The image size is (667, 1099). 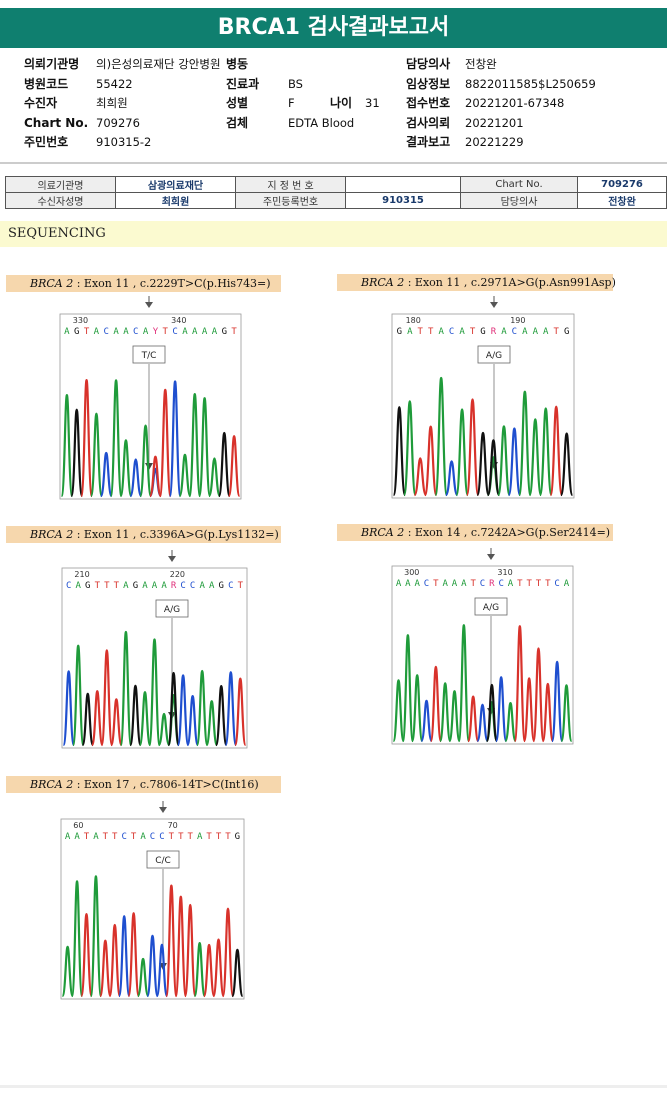 What do you see at coordinates (158, 64) in the screenshot?
I see `info-value: 의)은성의료재단 강안병원` at bounding box center [158, 64].